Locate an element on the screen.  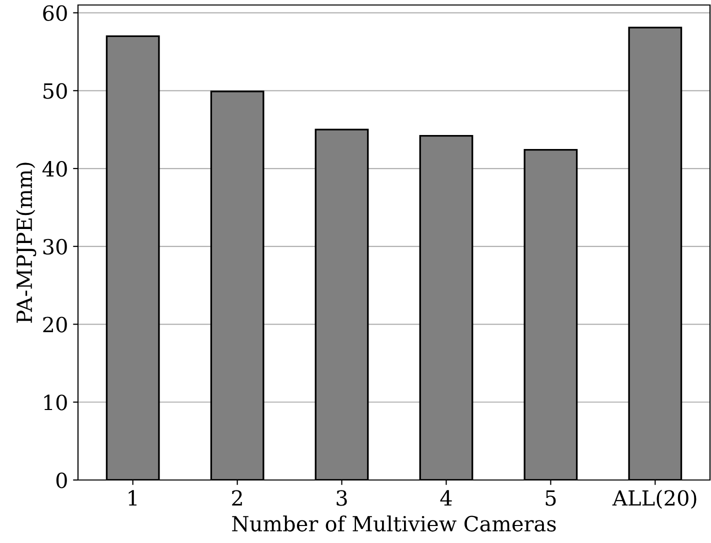
y-tick-label: 30 is located at coordinates (55, 246).